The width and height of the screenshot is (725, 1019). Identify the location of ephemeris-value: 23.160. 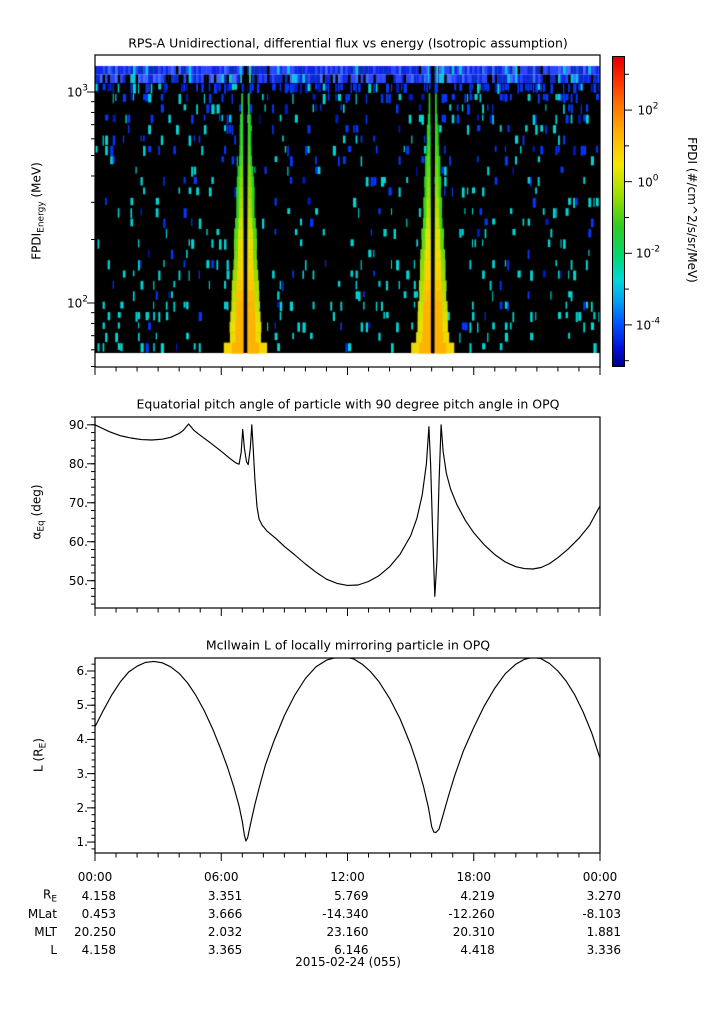
(347, 931).